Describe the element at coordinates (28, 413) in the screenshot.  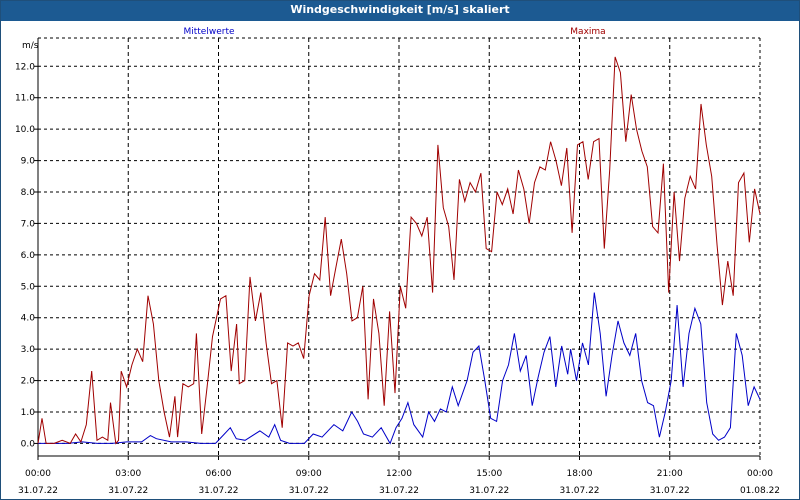
I see `y-tick-label: 1.0` at that location.